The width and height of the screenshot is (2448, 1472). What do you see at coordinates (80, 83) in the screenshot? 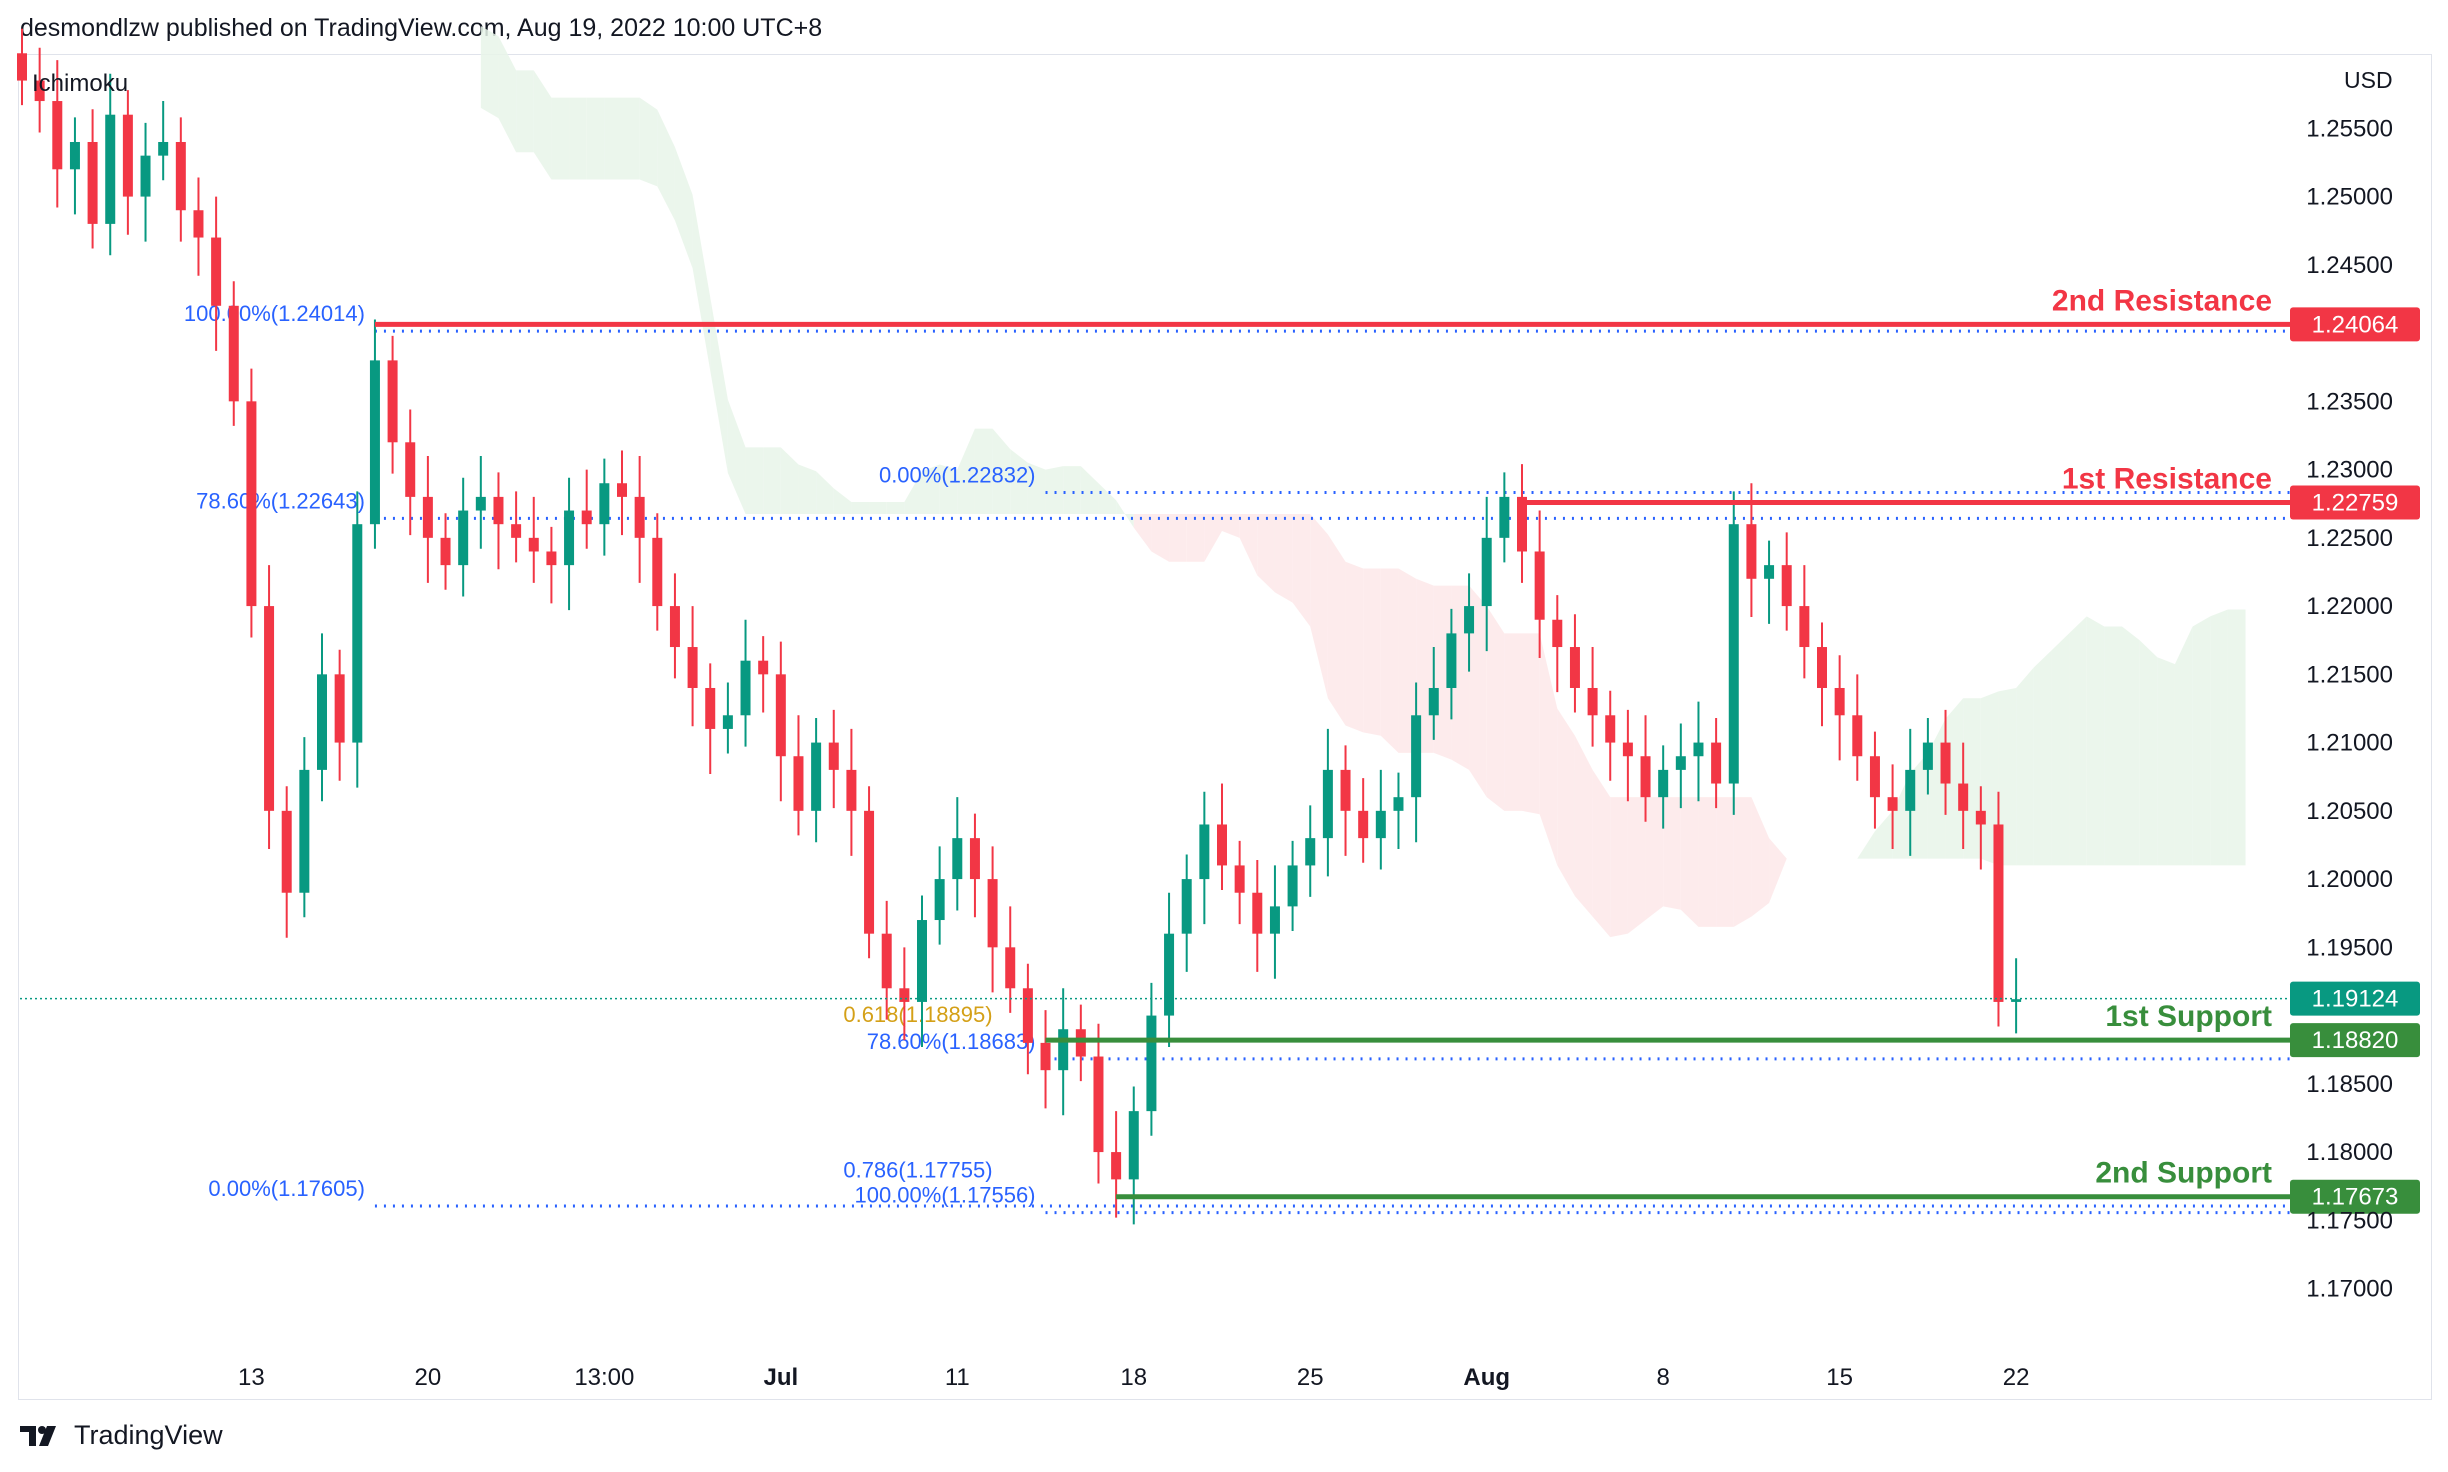
I see `indicator-label: Ichimoku` at bounding box center [80, 83].